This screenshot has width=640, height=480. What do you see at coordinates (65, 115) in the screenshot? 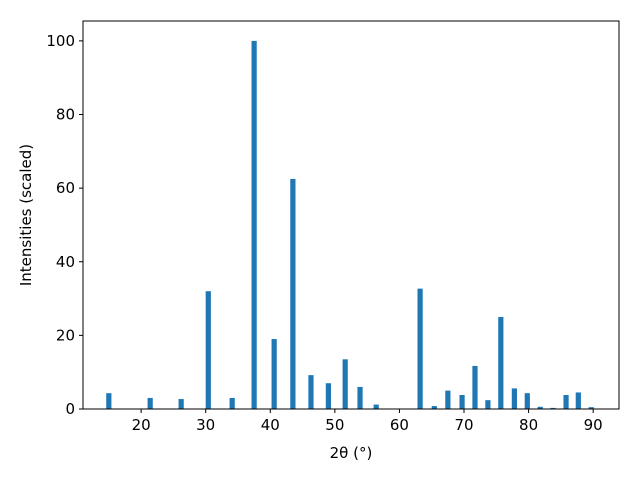
I see `y-tick-label: 80` at bounding box center [65, 115].